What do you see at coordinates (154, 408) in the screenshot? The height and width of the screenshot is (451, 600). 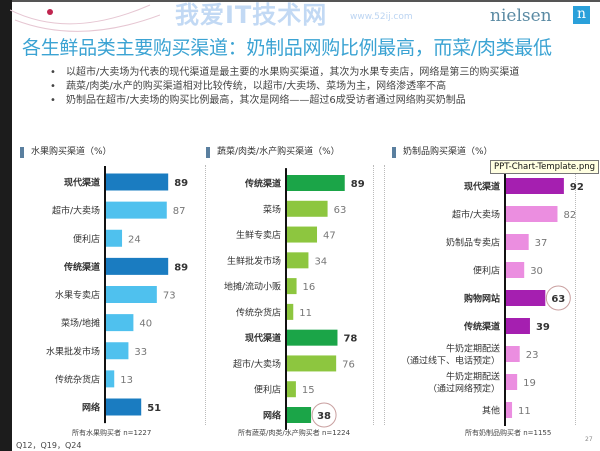 I see `value-label: 51` at bounding box center [154, 408].